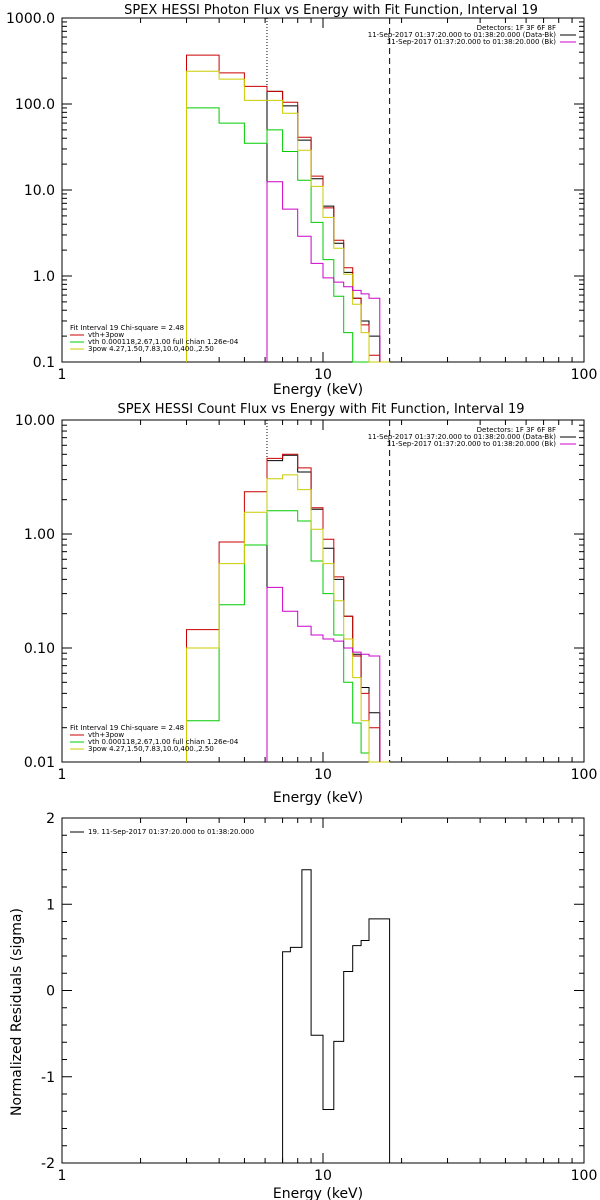 This screenshot has width=600, height=1200. I want to click on series-line-vth, so click(288, 235).